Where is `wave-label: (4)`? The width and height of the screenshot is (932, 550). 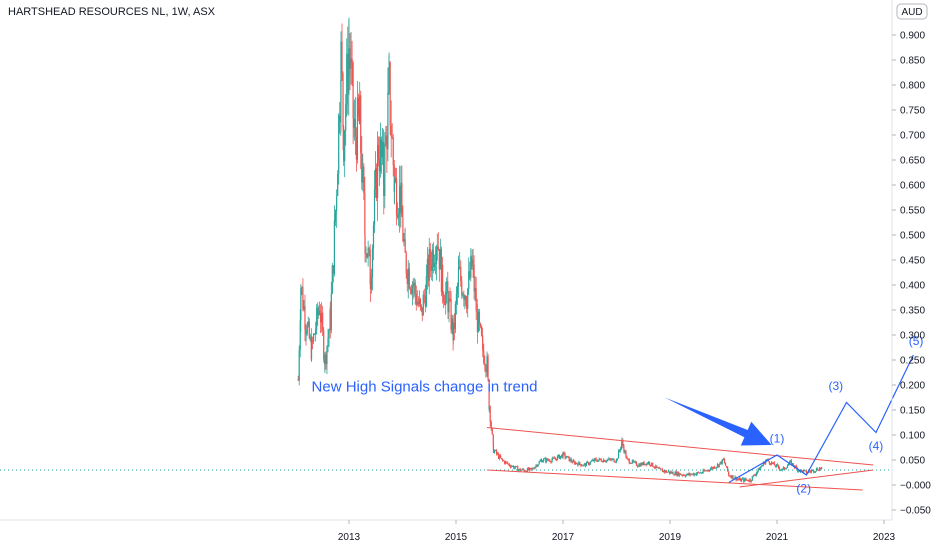
wave-label: (4) is located at coordinates (876, 446).